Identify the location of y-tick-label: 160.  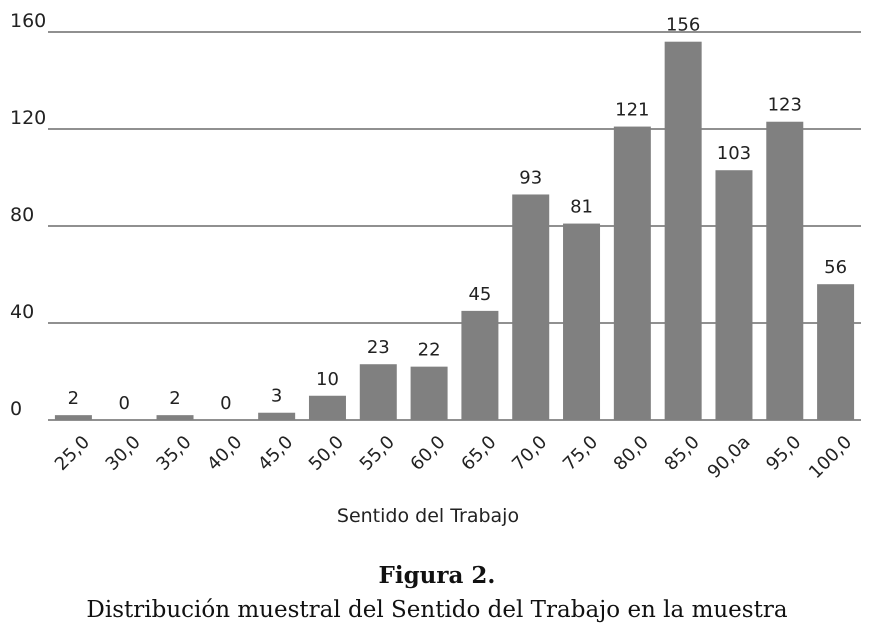
(28, 21).